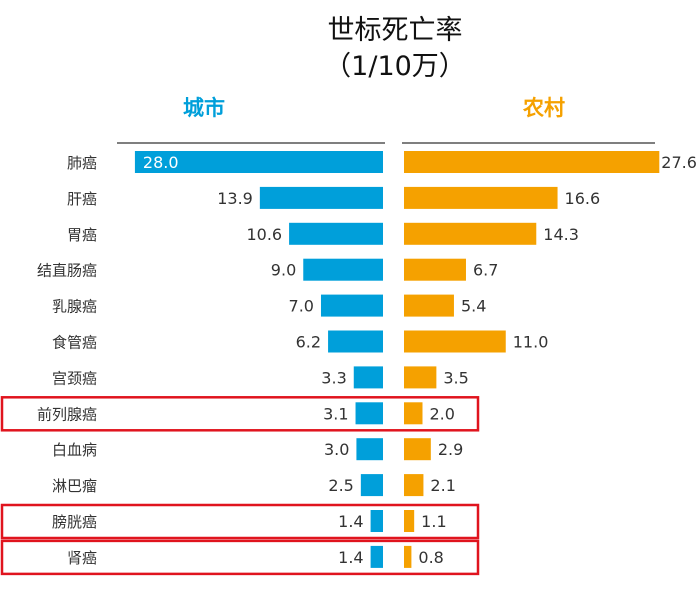 Image resolution: width=700 pixels, height=593 pixels. I want to click on category-label: 结直肠癌, so click(67, 271).